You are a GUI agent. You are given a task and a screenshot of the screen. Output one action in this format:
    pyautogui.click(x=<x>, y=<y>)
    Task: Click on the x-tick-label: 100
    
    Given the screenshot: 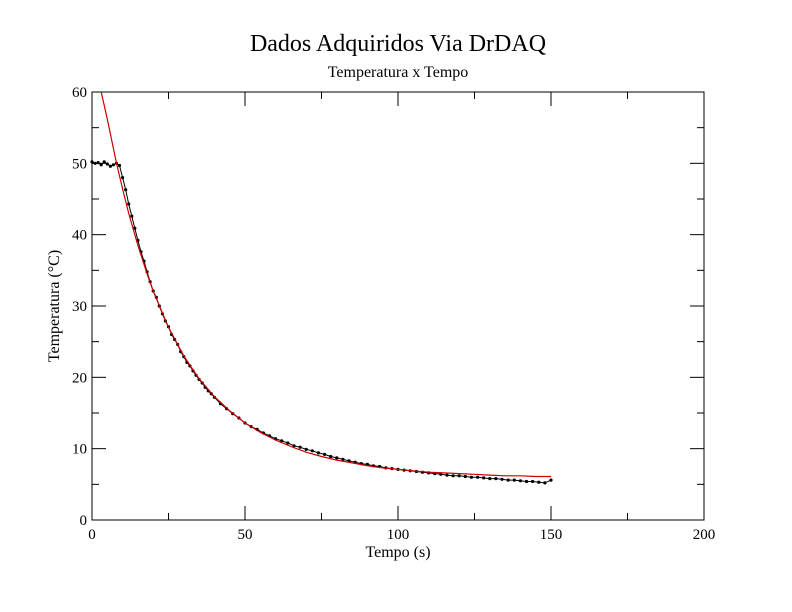 What is the action you would take?
    pyautogui.click(x=398, y=535)
    